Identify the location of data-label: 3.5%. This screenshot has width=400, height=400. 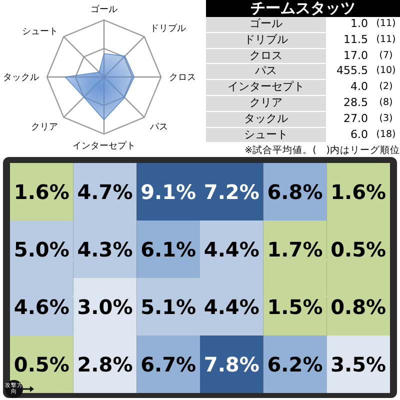
(358, 364).